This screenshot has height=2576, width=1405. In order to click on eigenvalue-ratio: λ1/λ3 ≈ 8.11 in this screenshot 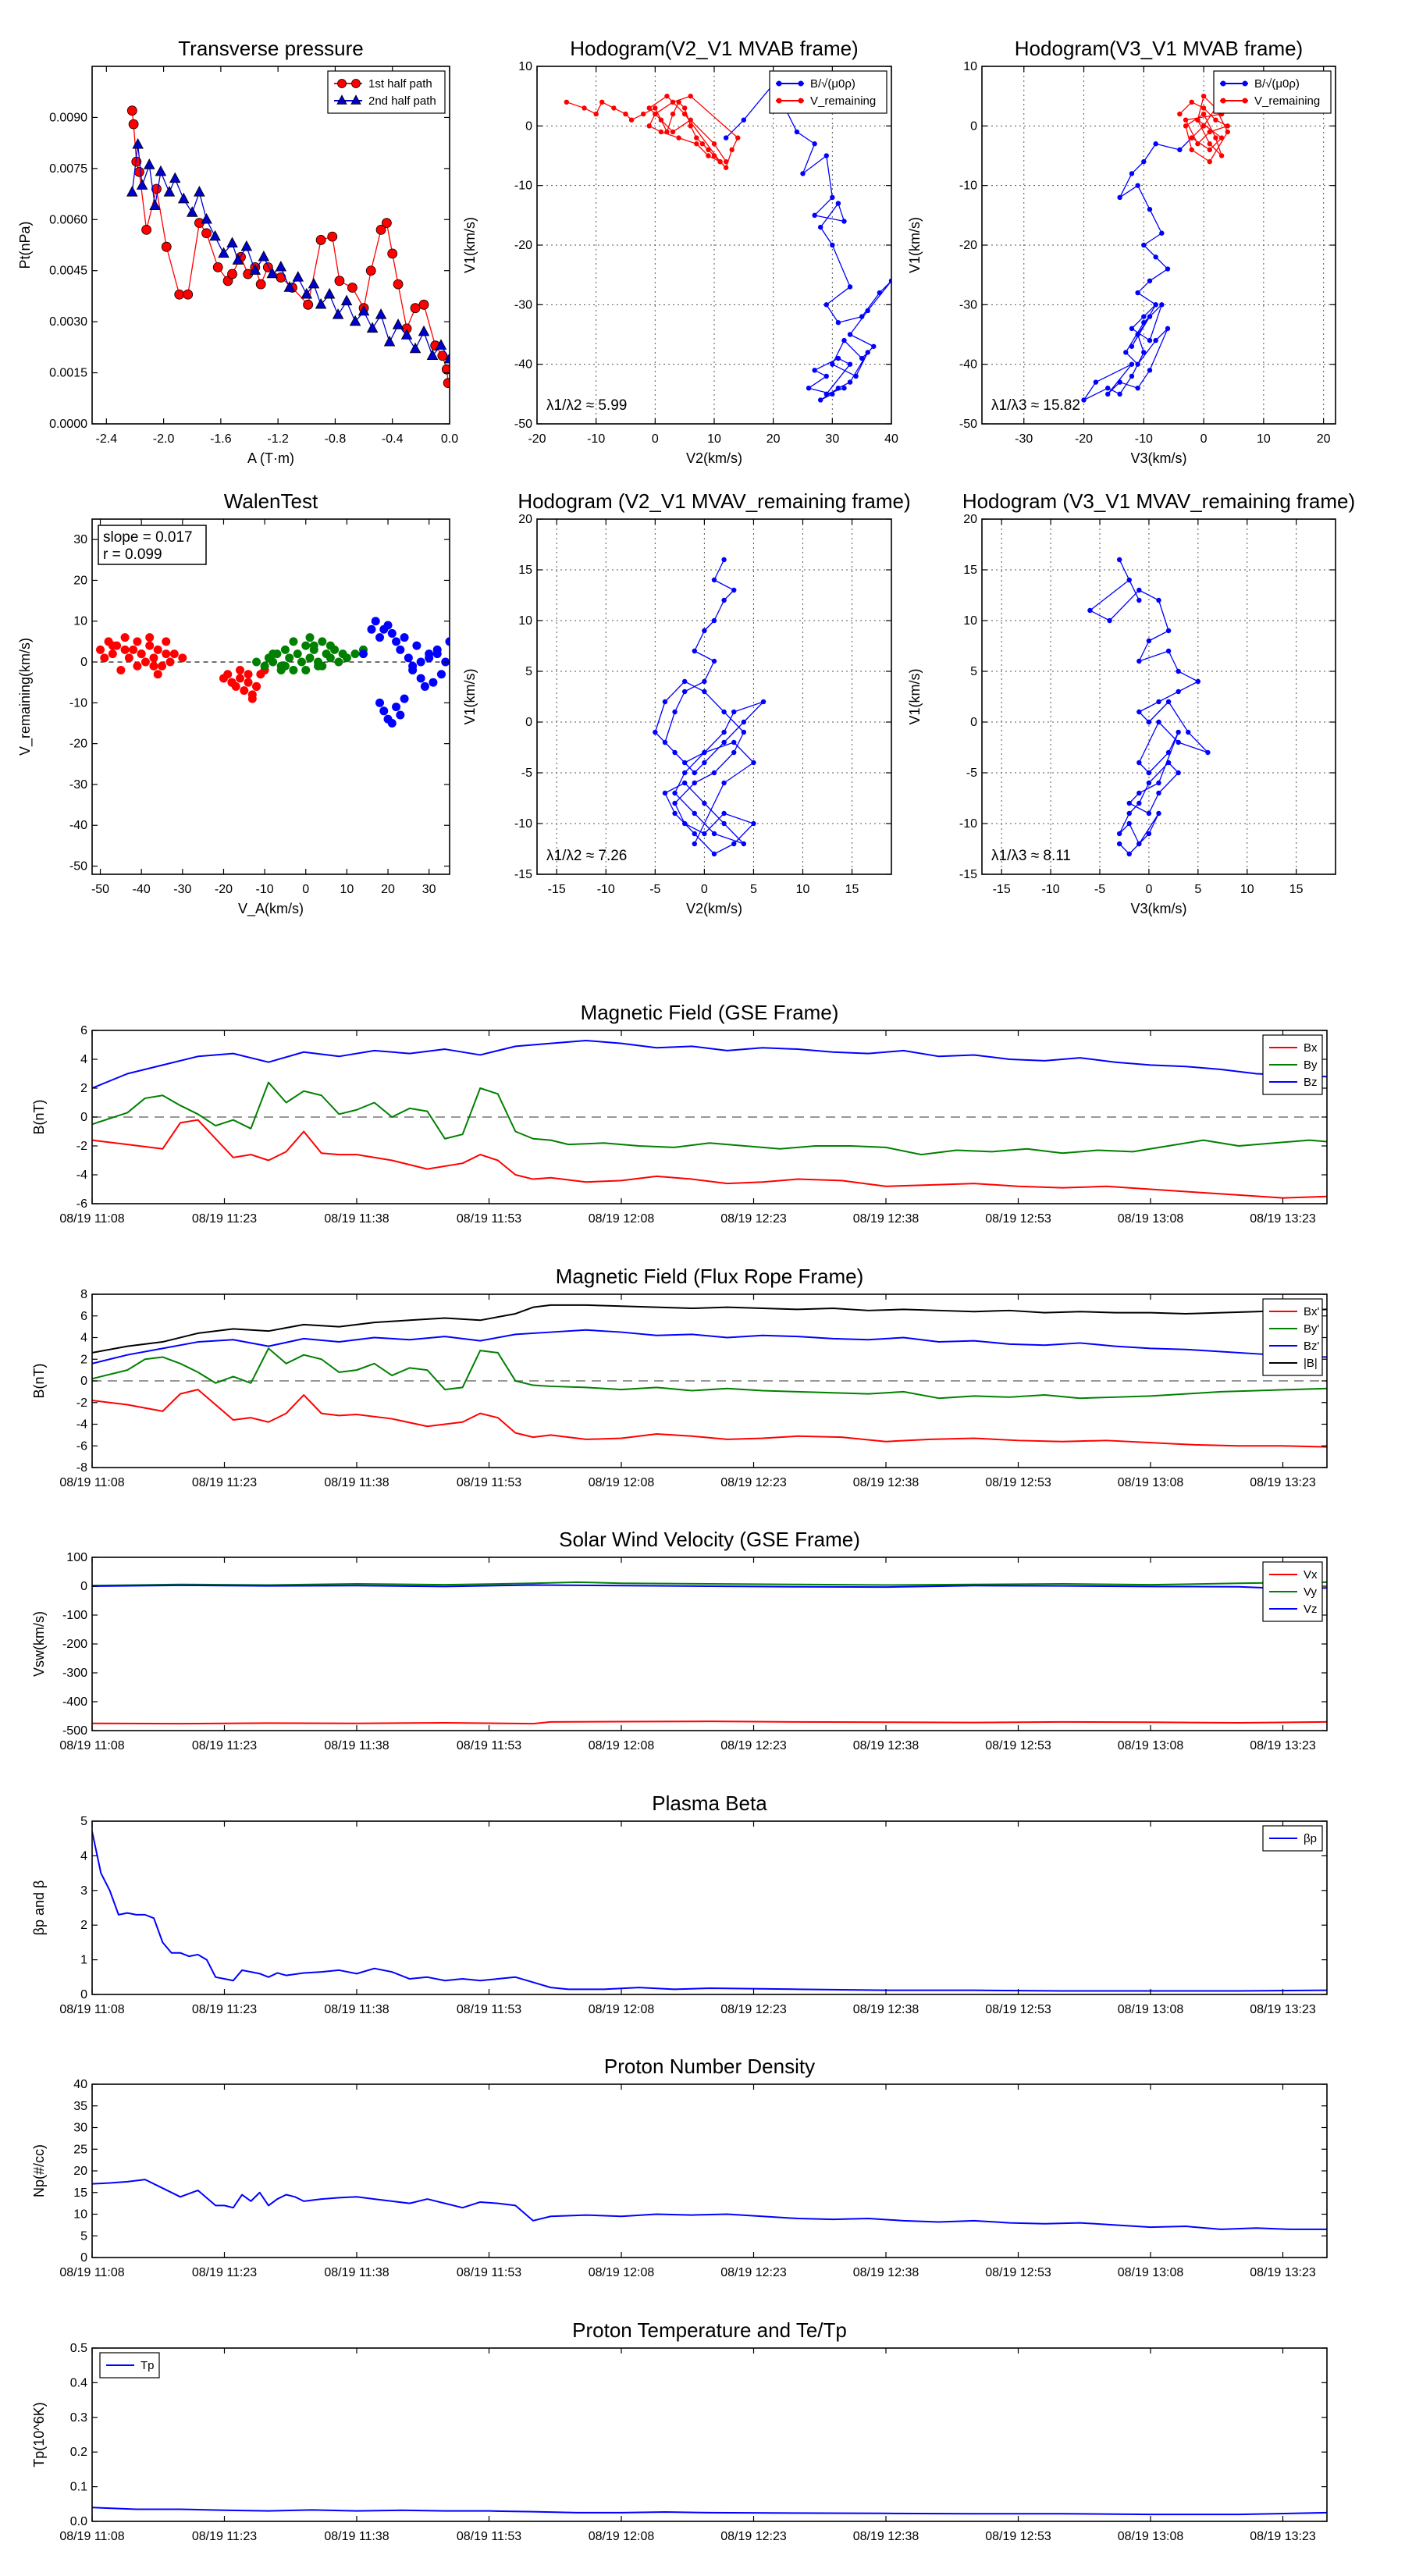, I will do `click(1031, 856)`.